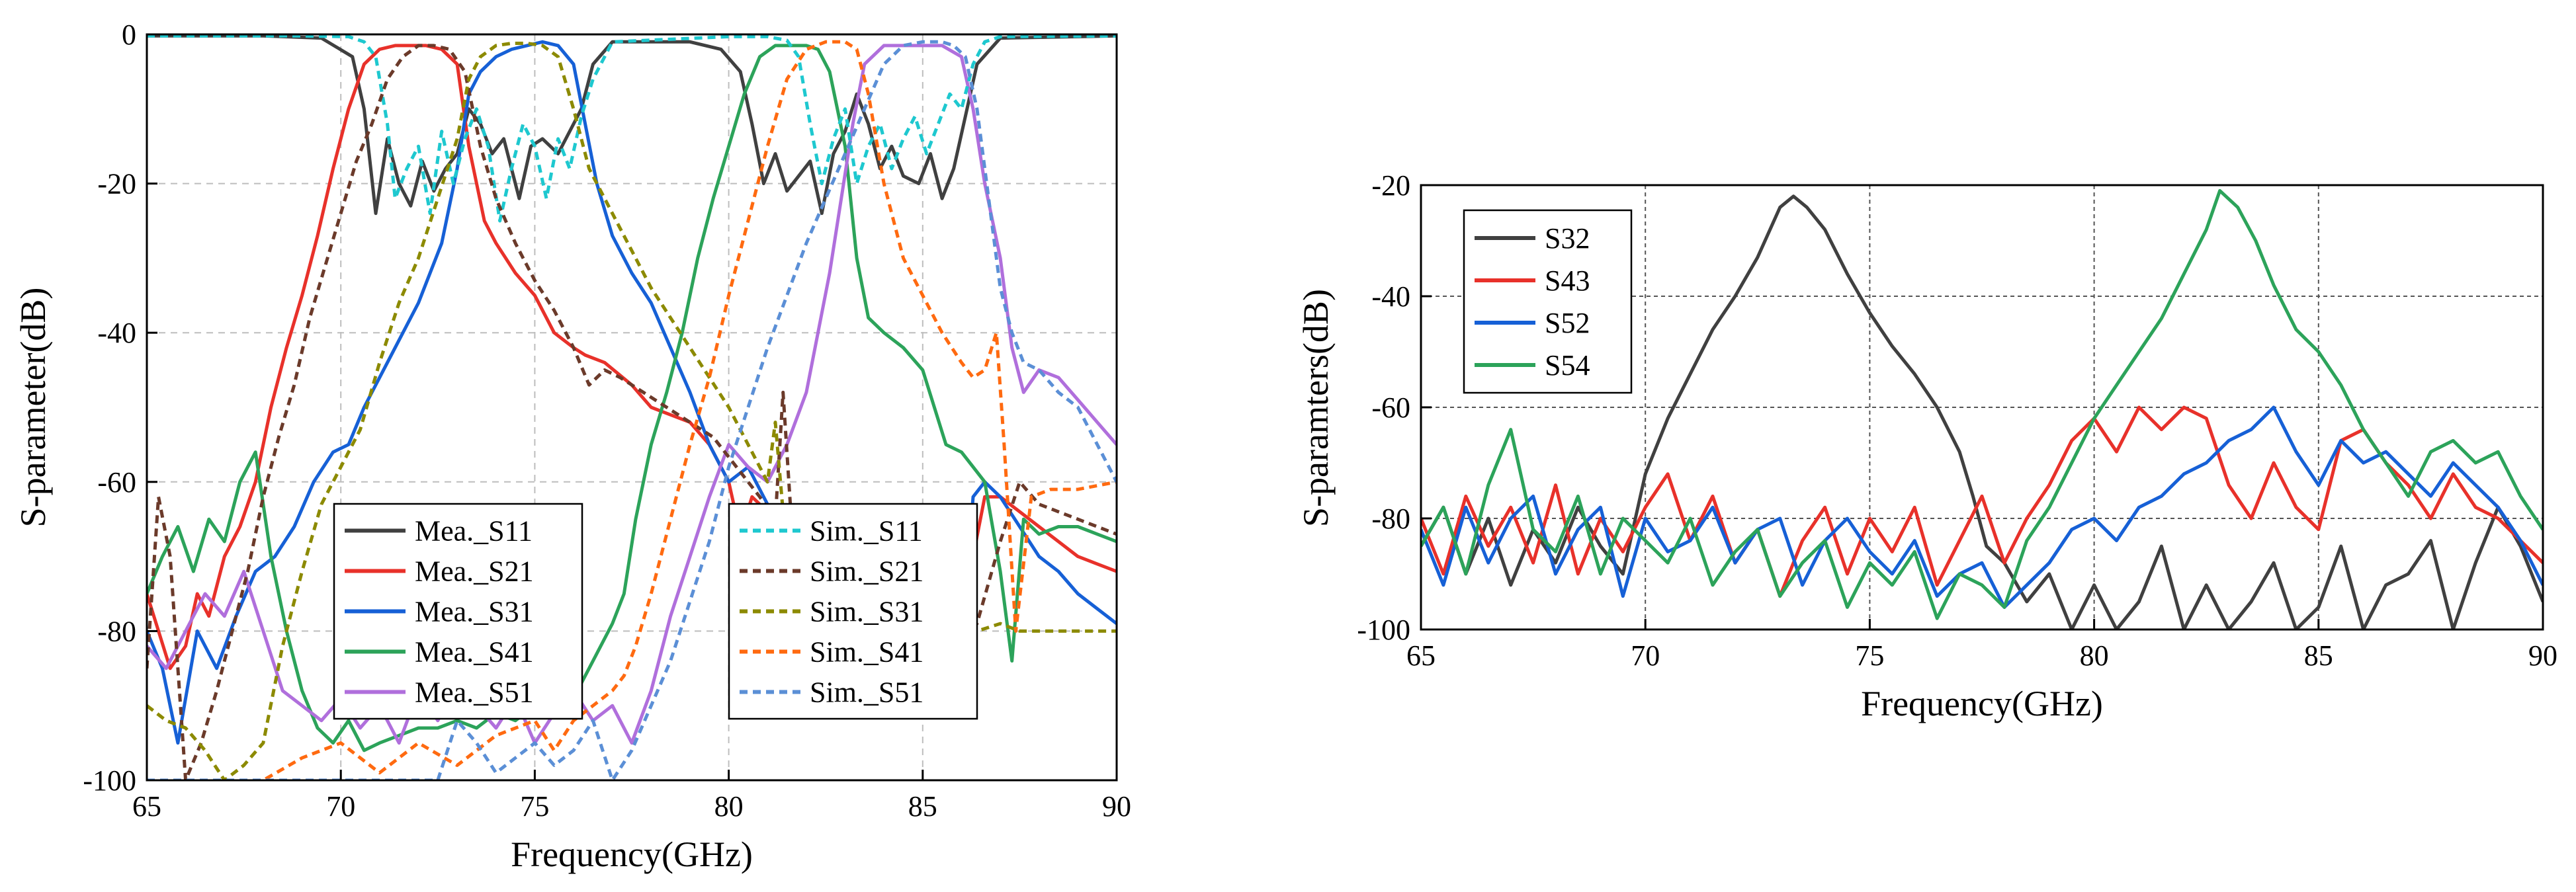 The height and width of the screenshot is (892, 2576). Describe the element at coordinates (1567, 238) in the screenshot. I see `chart1-legend-label: S32` at that location.